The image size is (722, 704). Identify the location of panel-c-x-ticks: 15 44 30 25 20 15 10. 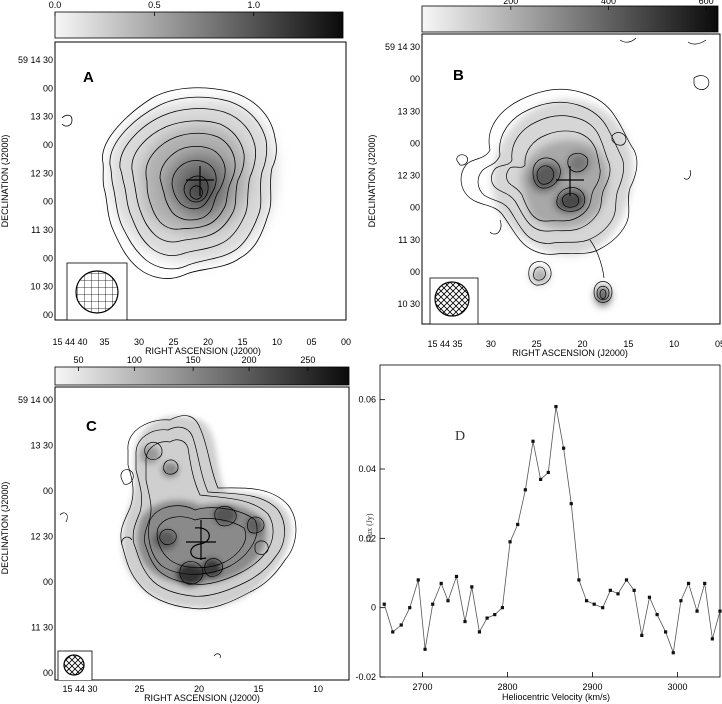
(192, 689).